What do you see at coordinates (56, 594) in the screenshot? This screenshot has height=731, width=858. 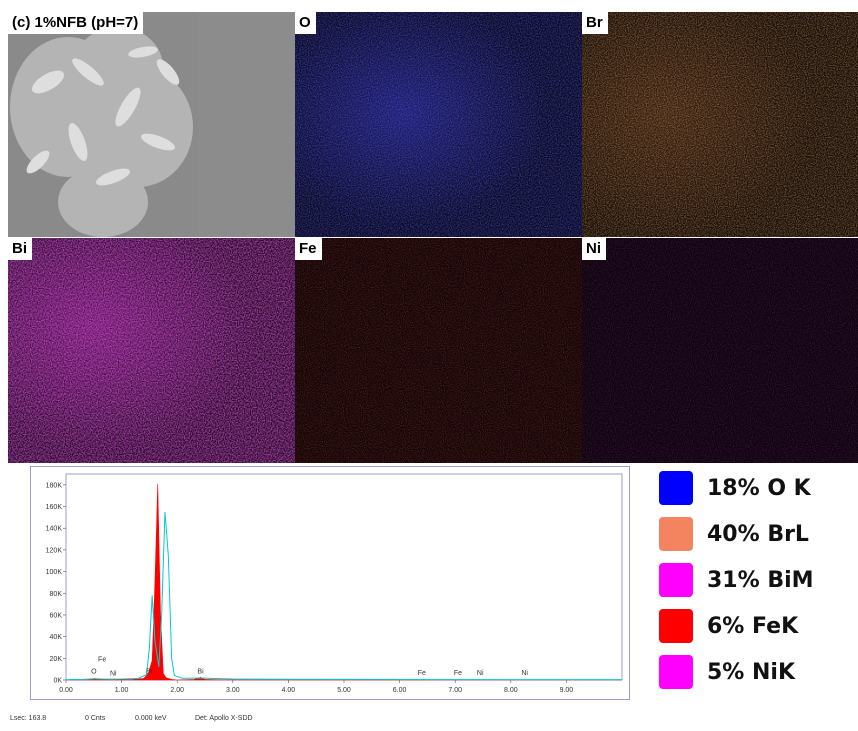 I see `y-tick-label: 80K` at bounding box center [56, 594].